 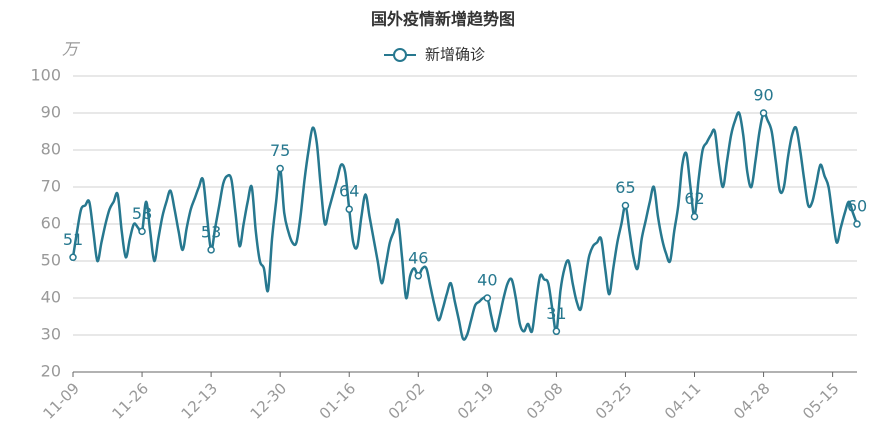 I want to click on x-tick-label: 12-13, so click(x=200, y=401).